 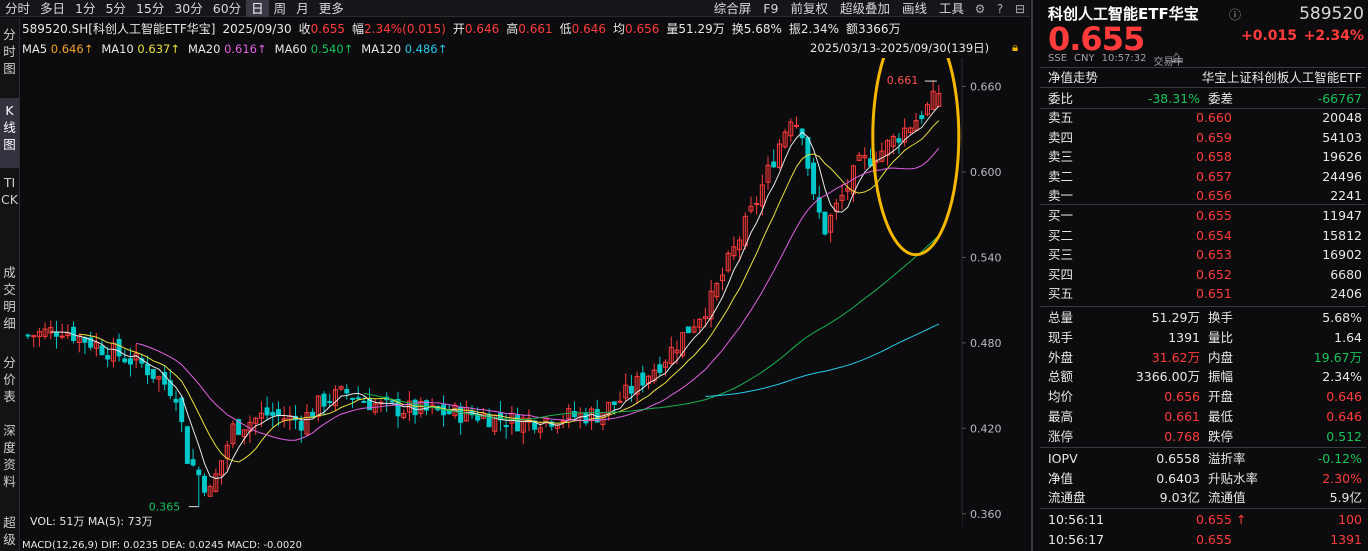 What do you see at coordinates (1269, 36) in the screenshot?
I see `price-change: +0.015` at bounding box center [1269, 36].